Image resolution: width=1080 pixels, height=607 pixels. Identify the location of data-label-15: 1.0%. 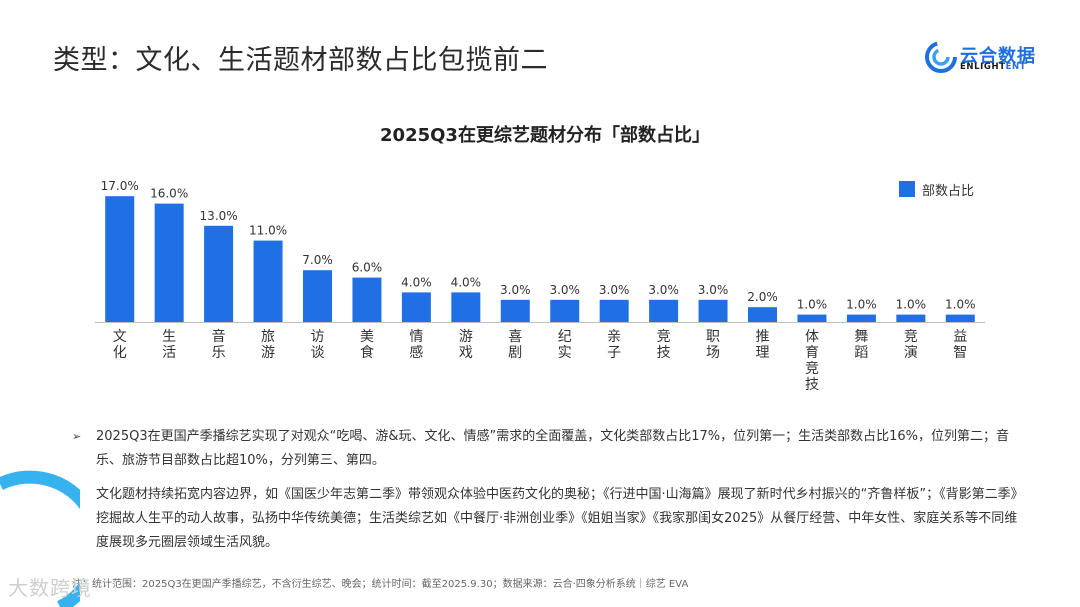
(812, 305).